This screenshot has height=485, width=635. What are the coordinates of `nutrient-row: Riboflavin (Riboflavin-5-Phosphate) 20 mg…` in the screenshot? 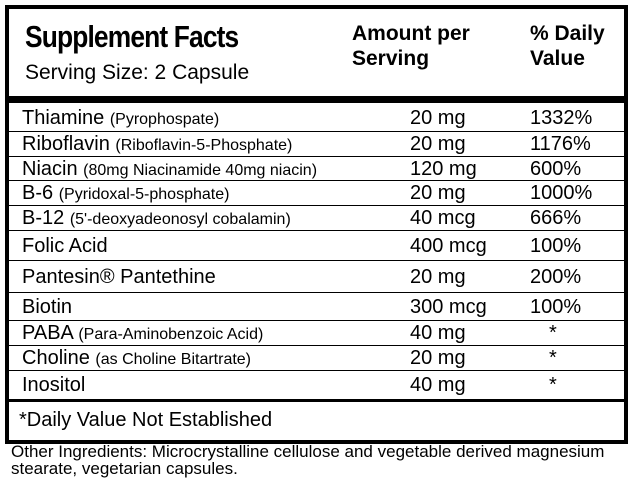 It's located at (316, 144).